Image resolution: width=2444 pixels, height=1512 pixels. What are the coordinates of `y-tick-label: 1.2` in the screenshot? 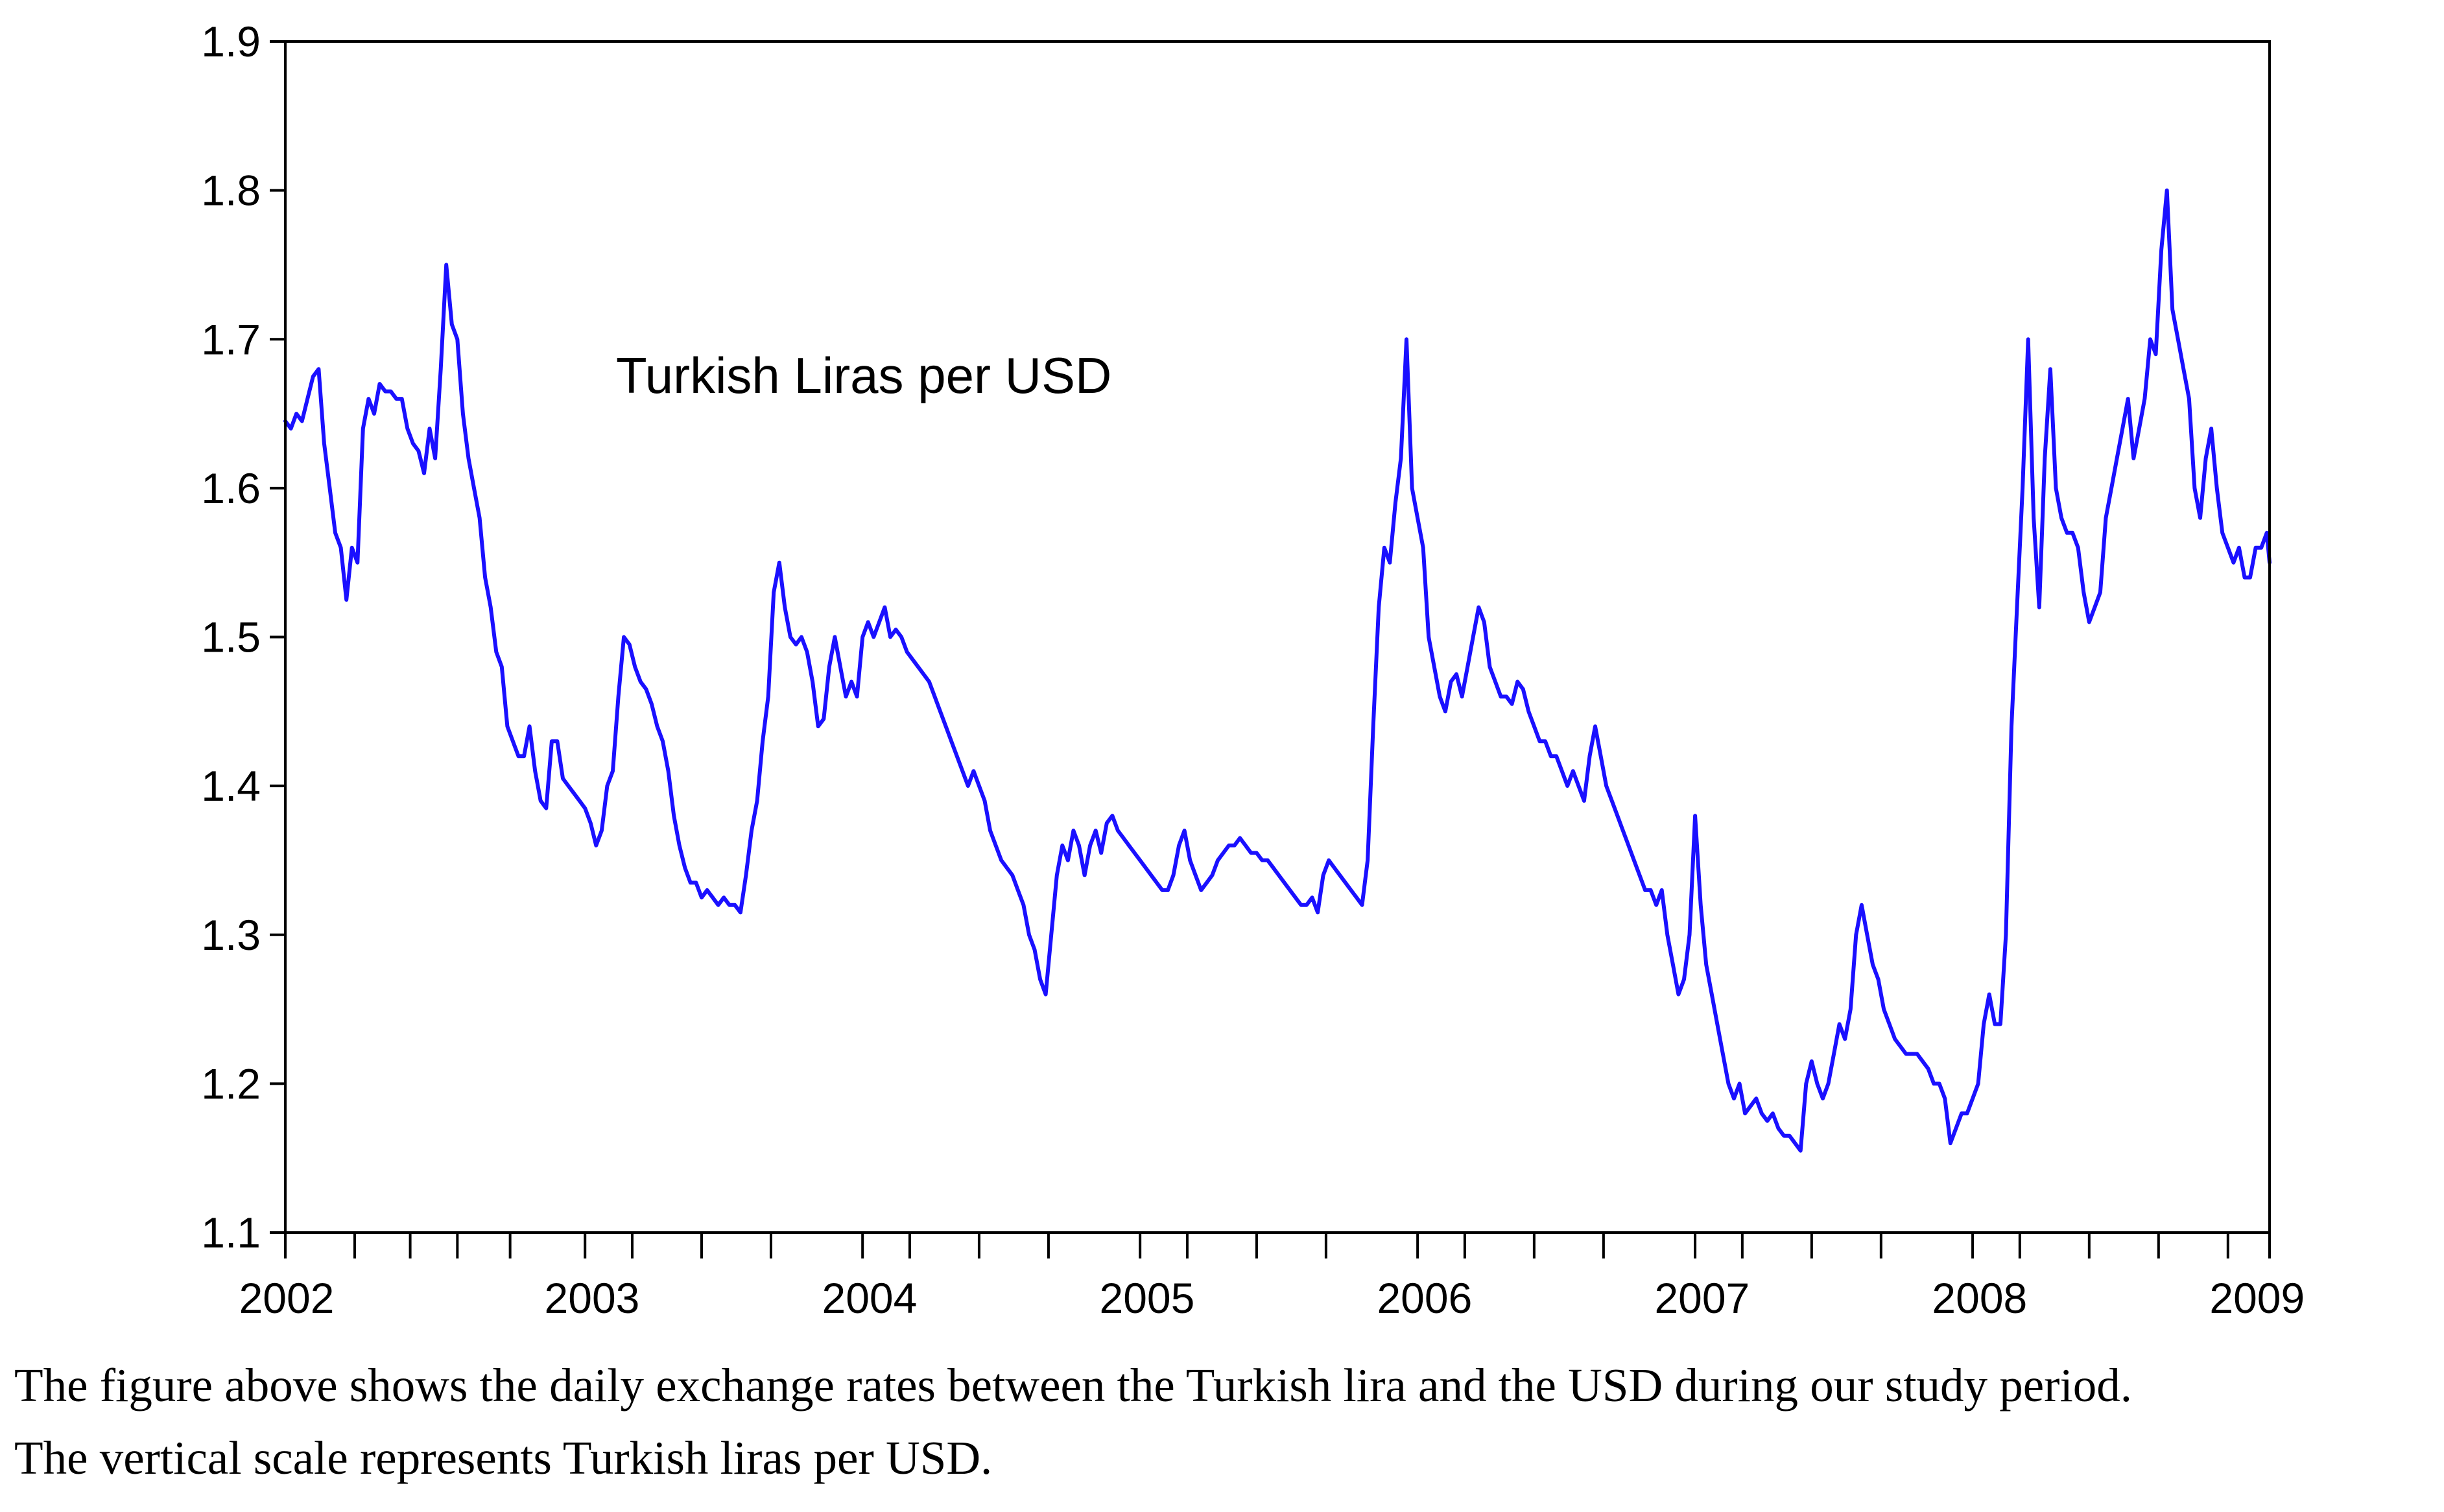 It's located at (231, 1083).